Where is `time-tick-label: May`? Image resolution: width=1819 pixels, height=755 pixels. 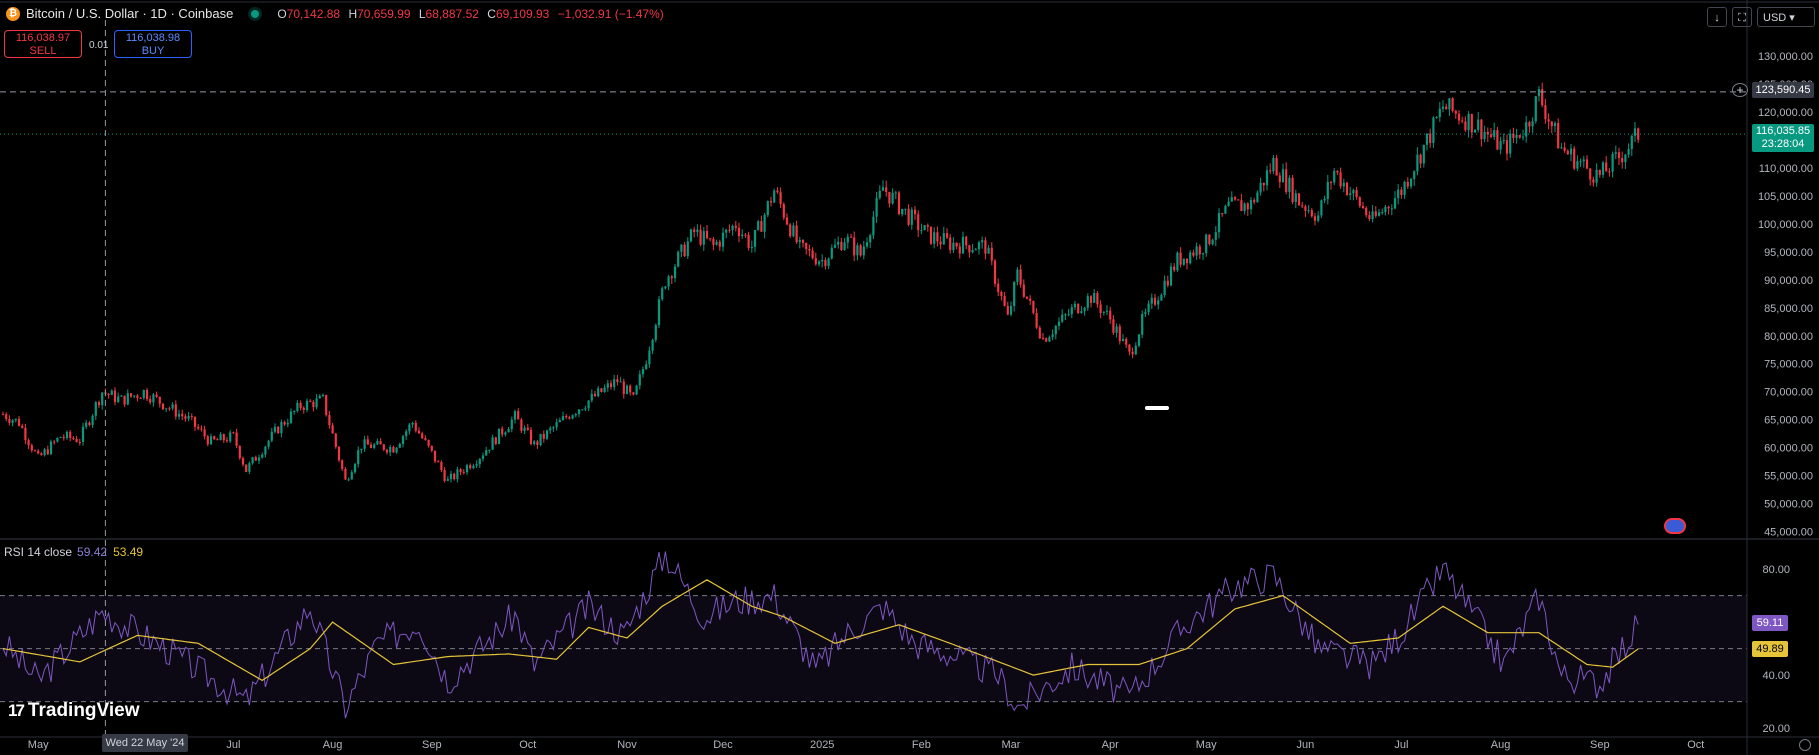
time-tick-label: May is located at coordinates (38, 745).